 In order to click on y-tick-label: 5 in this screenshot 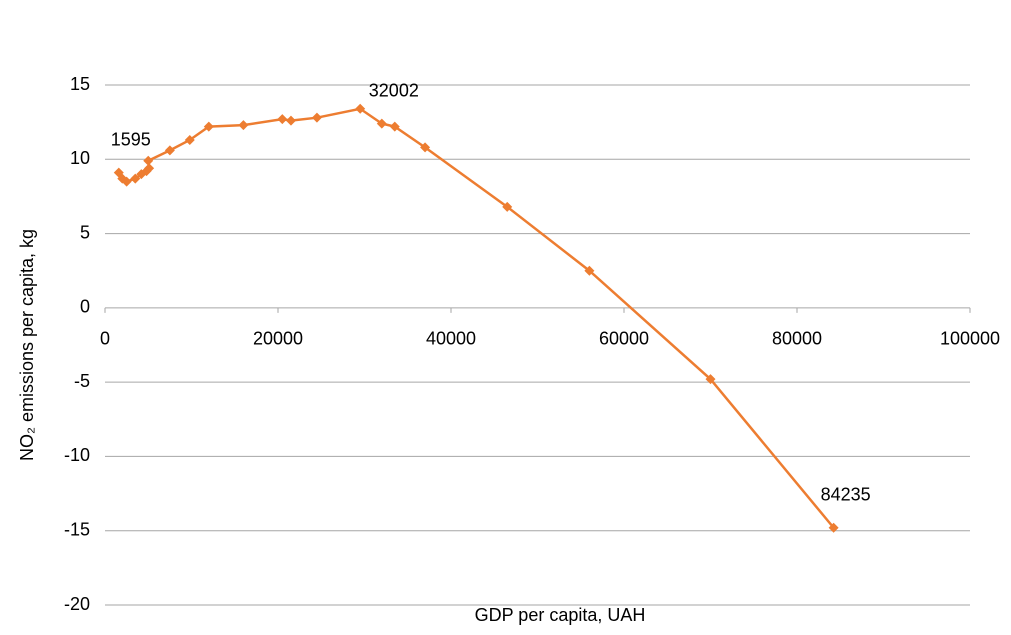, I will do `click(85, 232)`.